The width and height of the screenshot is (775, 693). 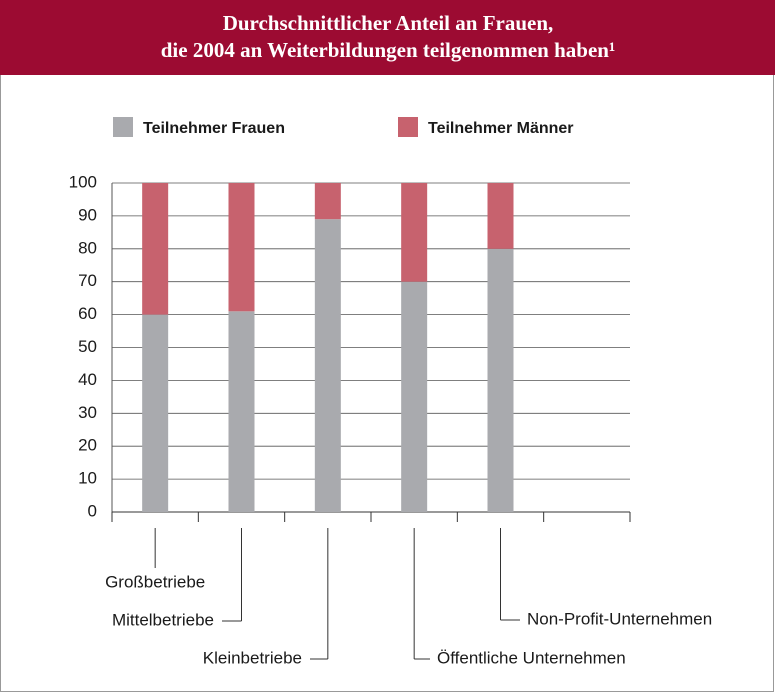 I want to click on y-tick-label: 0, so click(x=92, y=510).